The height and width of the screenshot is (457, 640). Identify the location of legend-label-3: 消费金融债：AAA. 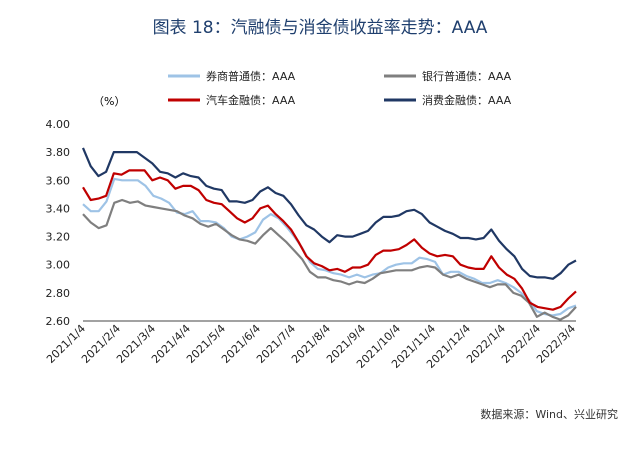
(467, 100).